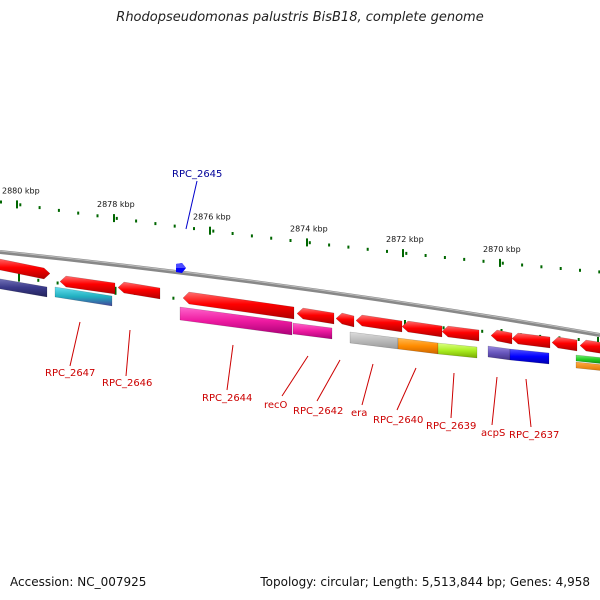 The height and width of the screenshot is (600, 600). Describe the element at coordinates (398, 420) in the screenshot. I see `gene-label: RPC_2640` at that location.